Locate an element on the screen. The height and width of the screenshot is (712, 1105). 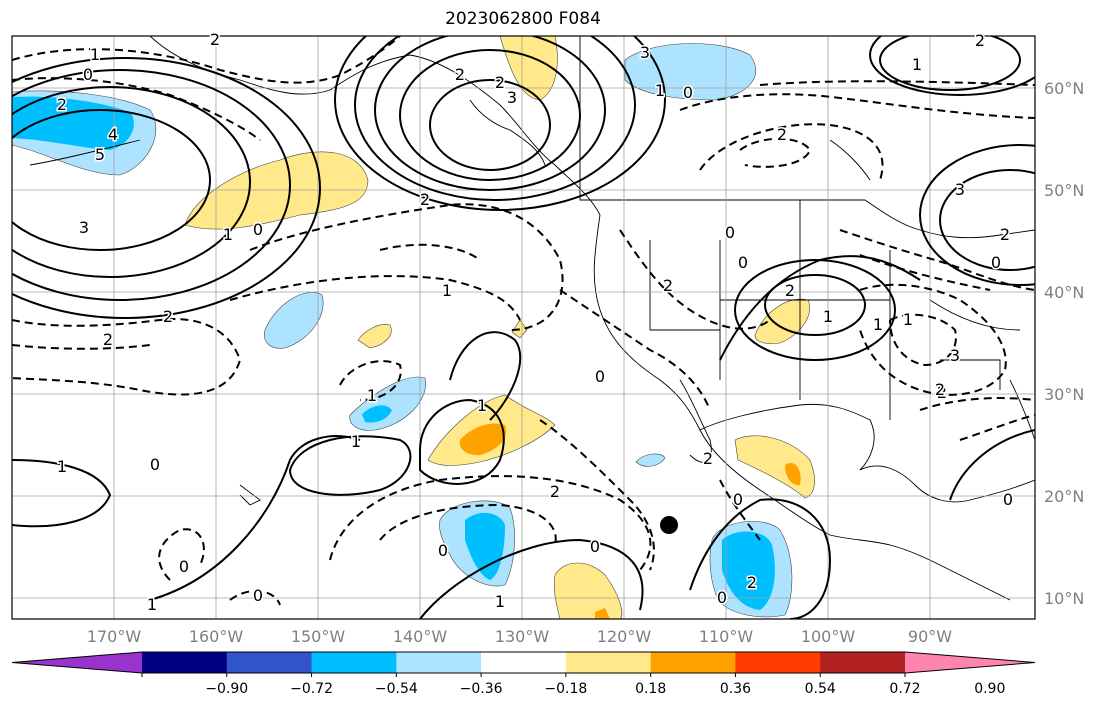
contour-label: 5 is located at coordinates (100, 154).